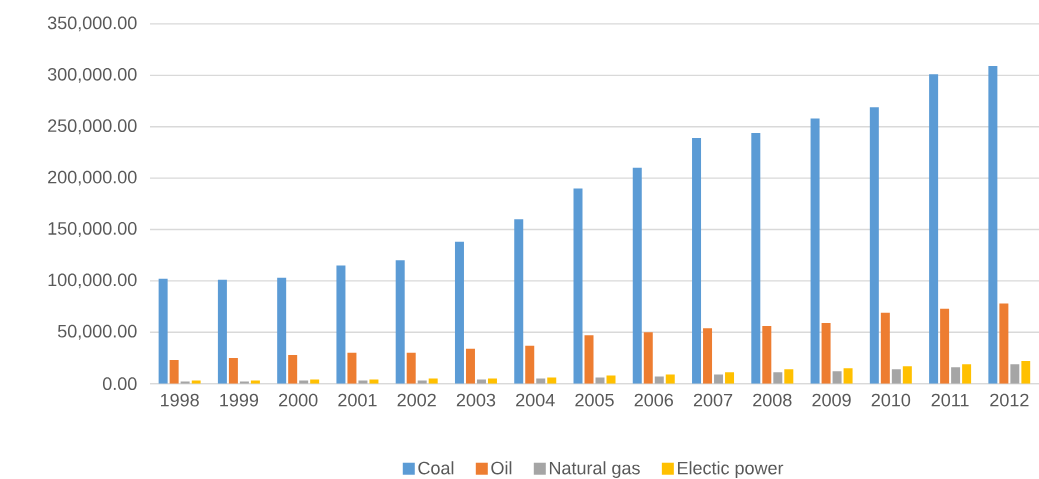  I want to click on y-tick-label: 300,000.00, so click(92, 75).